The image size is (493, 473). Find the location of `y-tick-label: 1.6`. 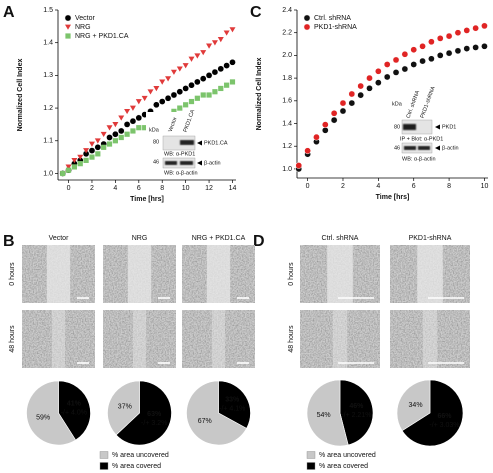

y-tick-label: 1.6 is located at coordinates (287, 101).